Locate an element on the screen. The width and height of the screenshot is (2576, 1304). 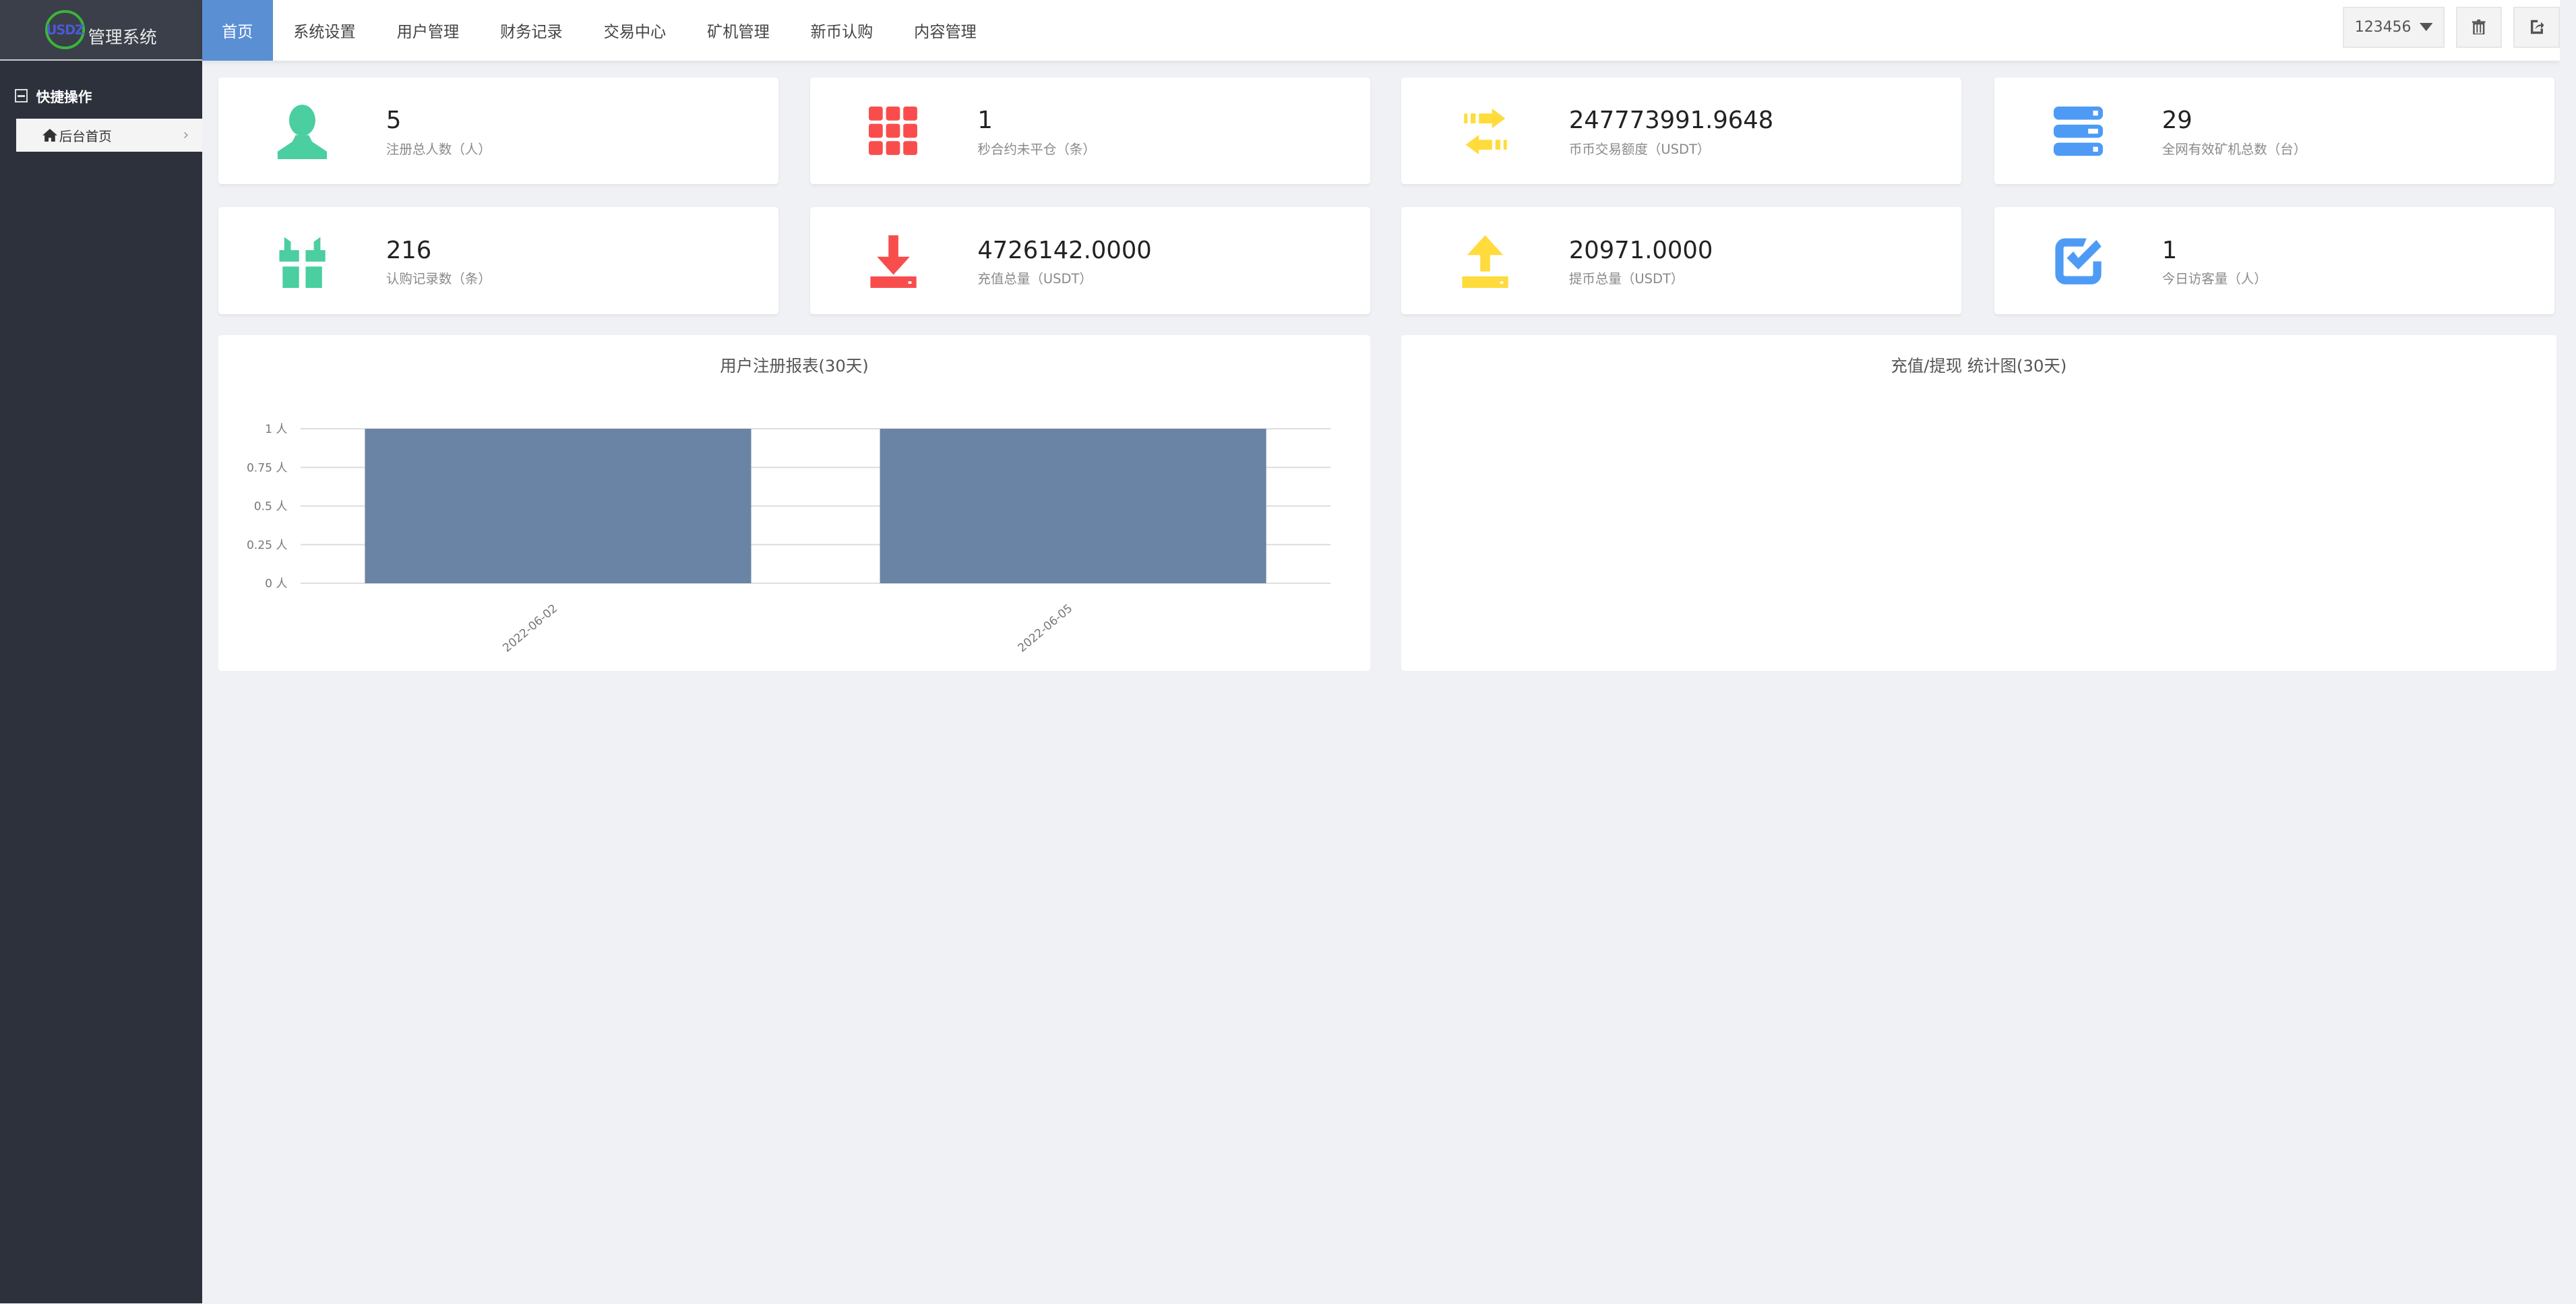
stat-value: 4726142.0000 is located at coordinates (1065, 250).